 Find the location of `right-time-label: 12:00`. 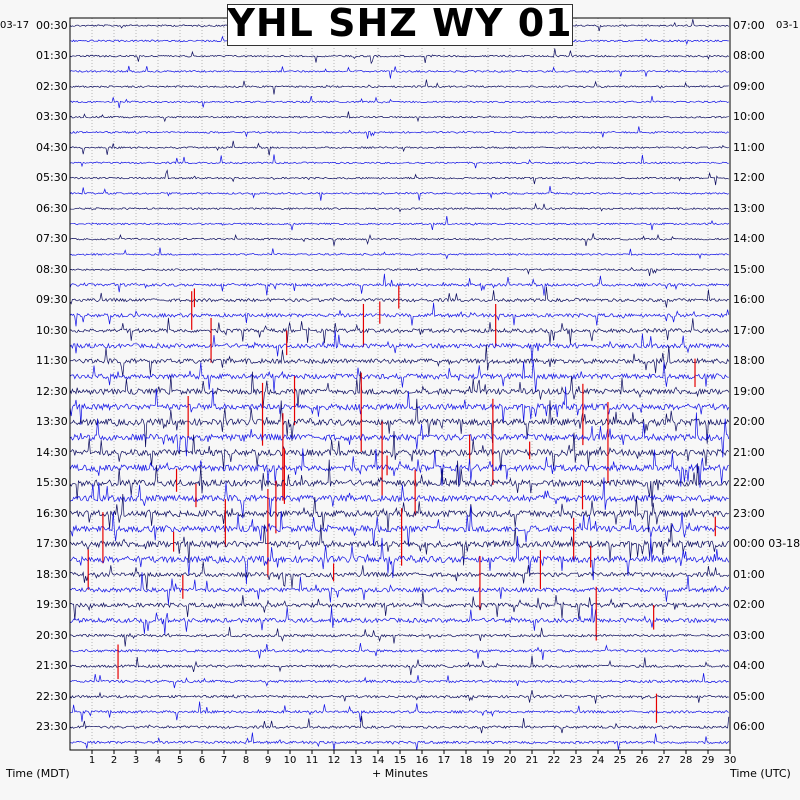

right-time-label: 12:00 is located at coordinates (749, 178).